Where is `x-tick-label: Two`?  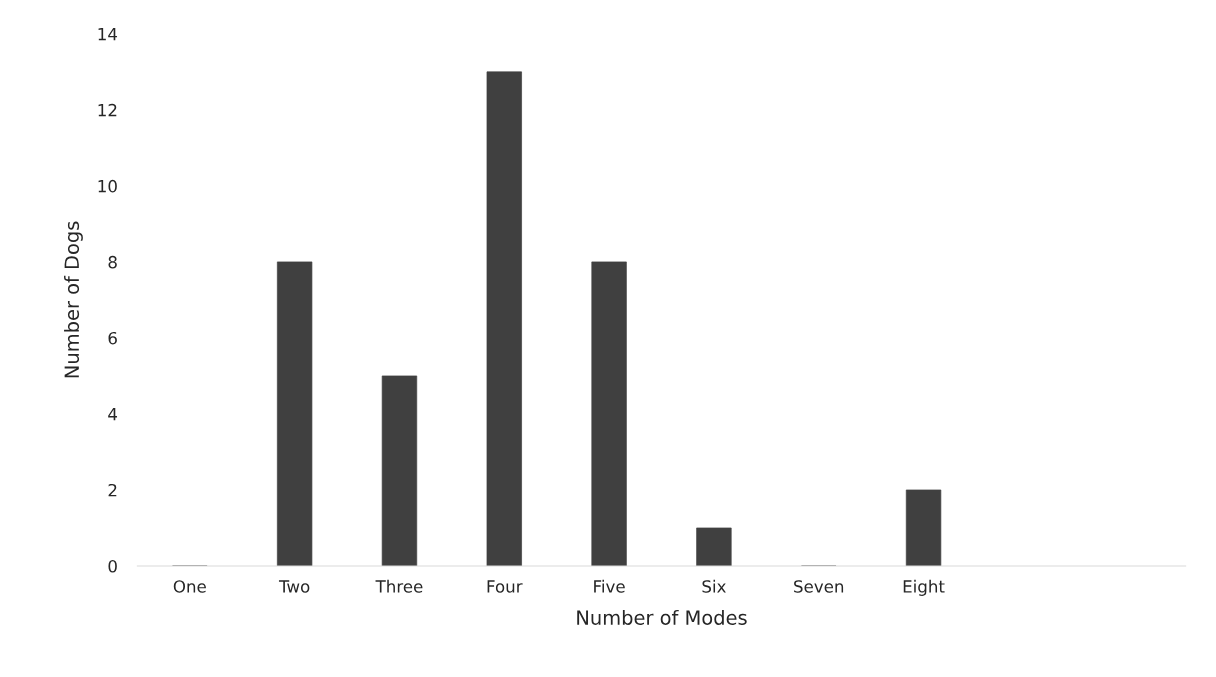
x-tick-label: Two is located at coordinates (294, 586).